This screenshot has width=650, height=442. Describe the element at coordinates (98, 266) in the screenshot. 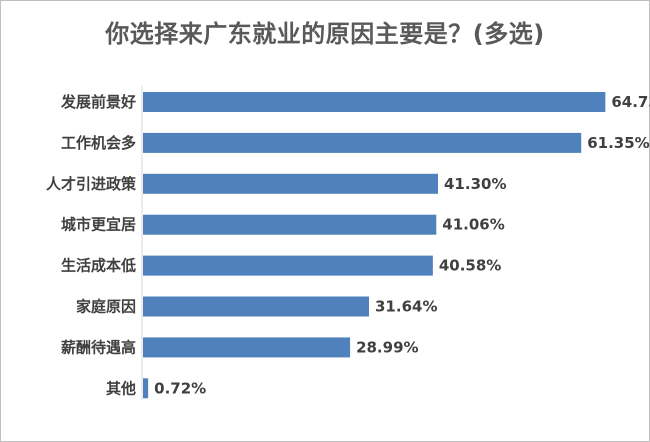

I see `category-label: 生活成本低` at that location.